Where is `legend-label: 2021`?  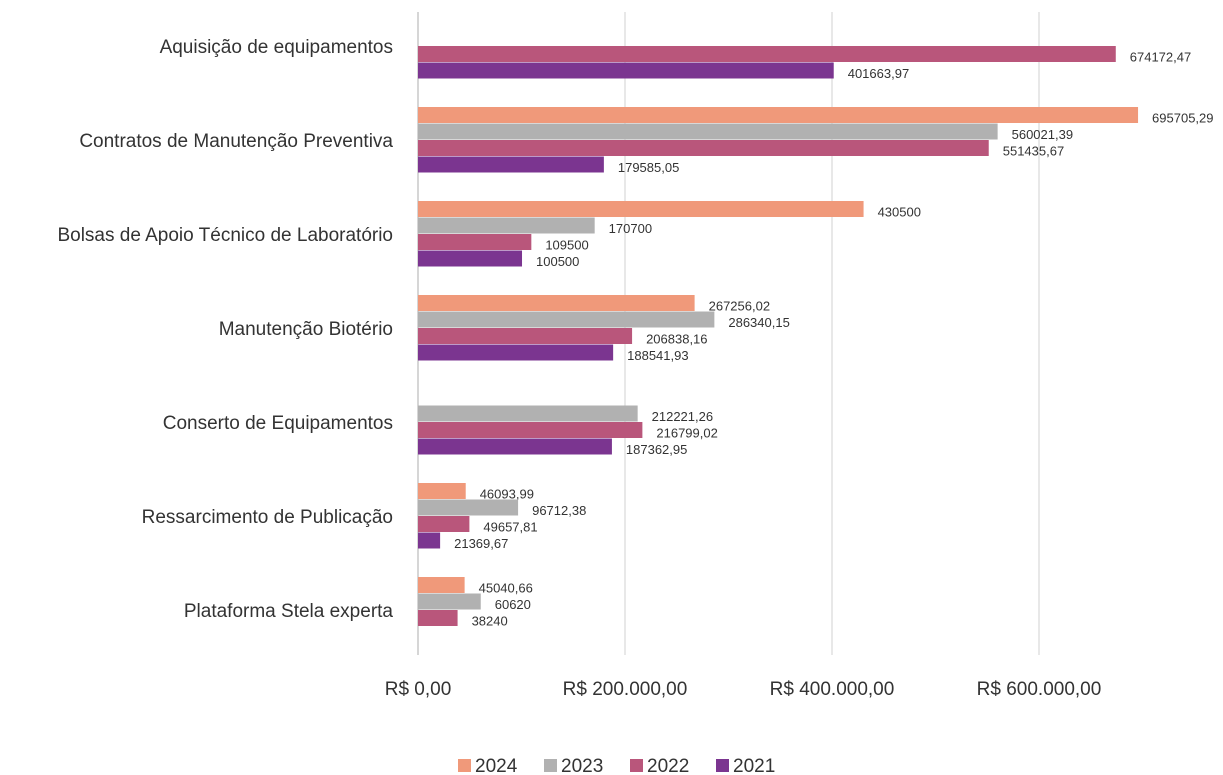
legend-label: 2021 is located at coordinates (754, 765).